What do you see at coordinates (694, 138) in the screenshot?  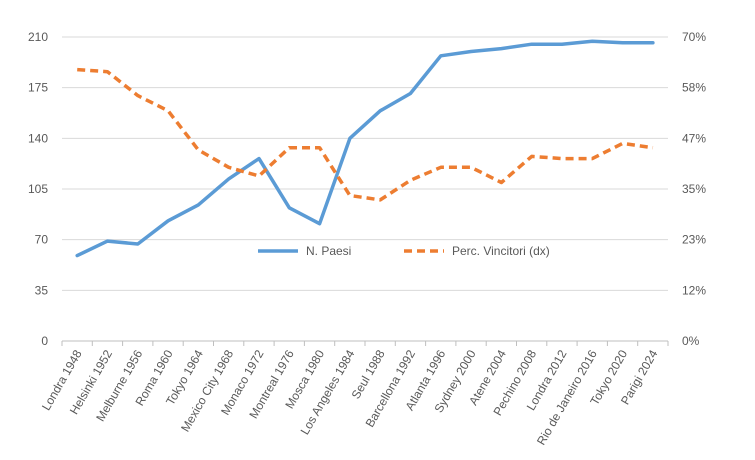 I see `y-right-tick-label: 47%` at bounding box center [694, 138].